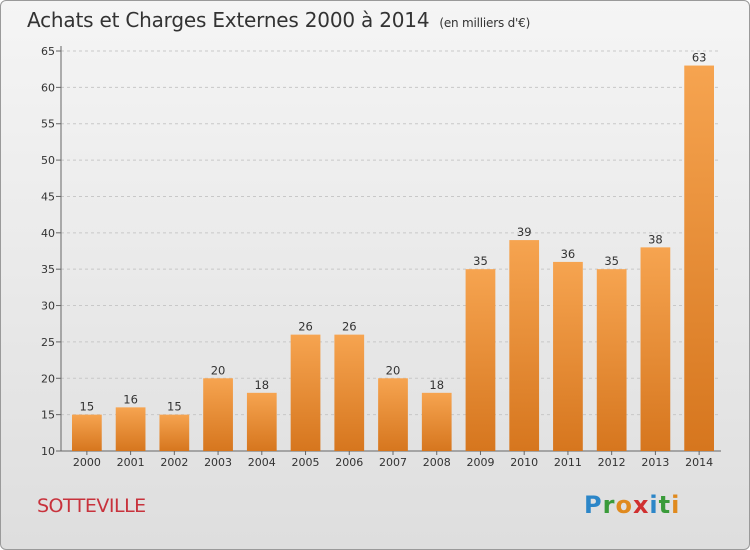 This screenshot has width=750, height=550. Describe the element at coordinates (655, 239) in the screenshot. I see `bar-value-label: 38` at that location.